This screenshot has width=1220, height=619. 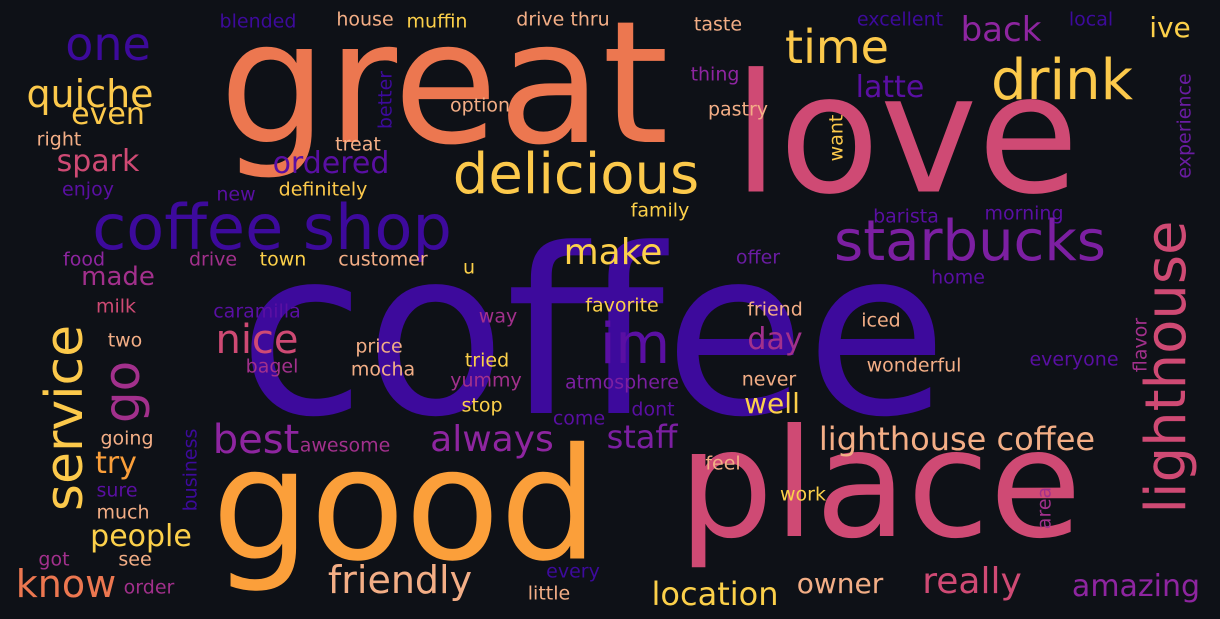 What do you see at coordinates (117, 490) in the screenshot?
I see `word-sure: sure` at bounding box center [117, 490].